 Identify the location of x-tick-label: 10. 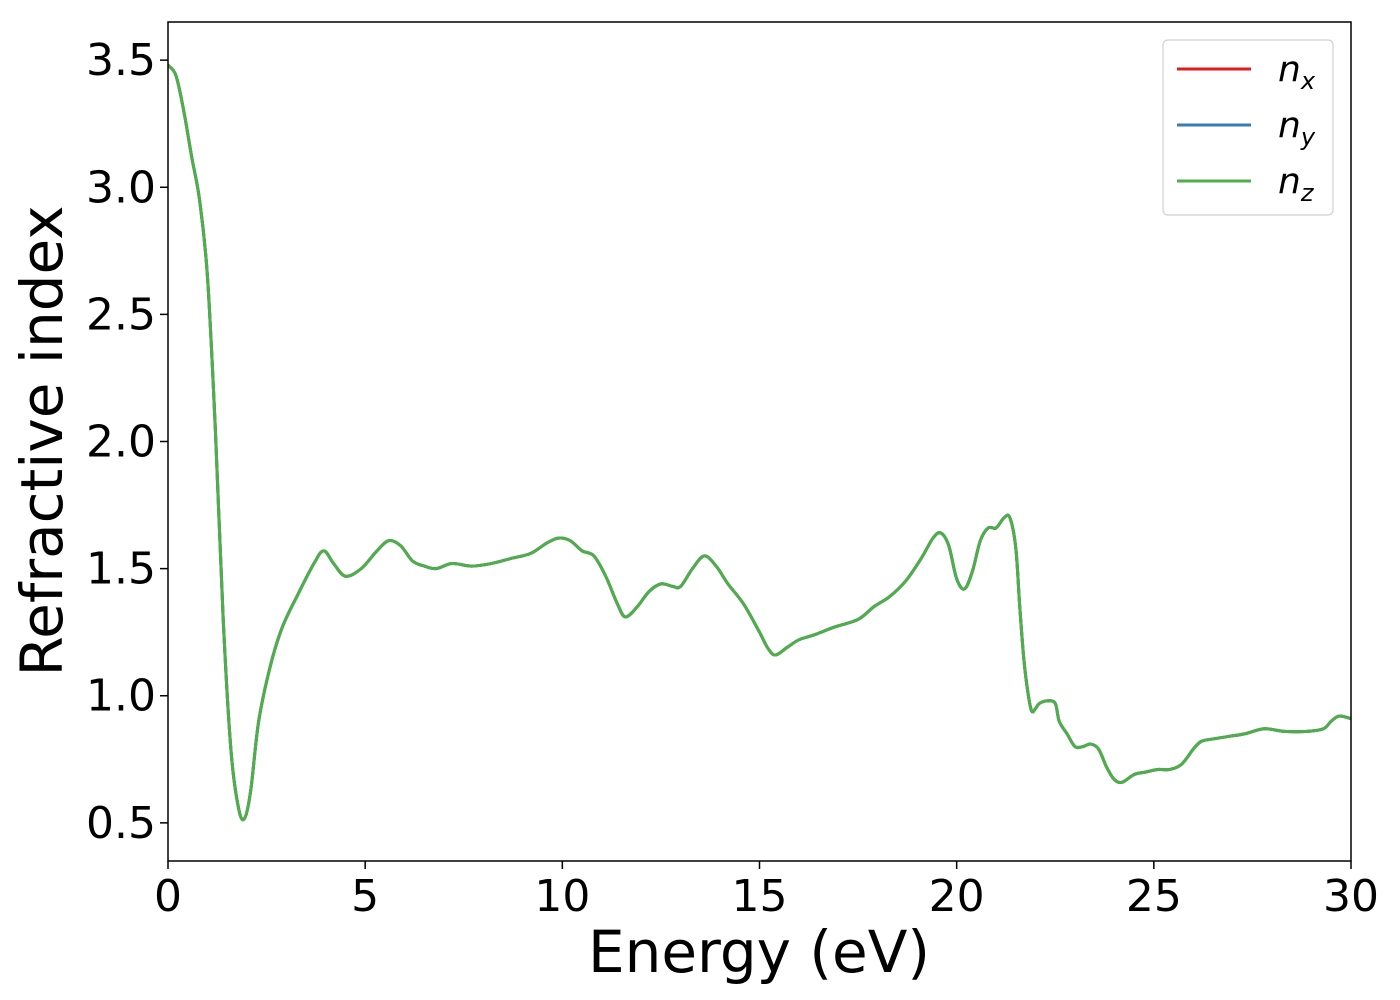
(562, 896).